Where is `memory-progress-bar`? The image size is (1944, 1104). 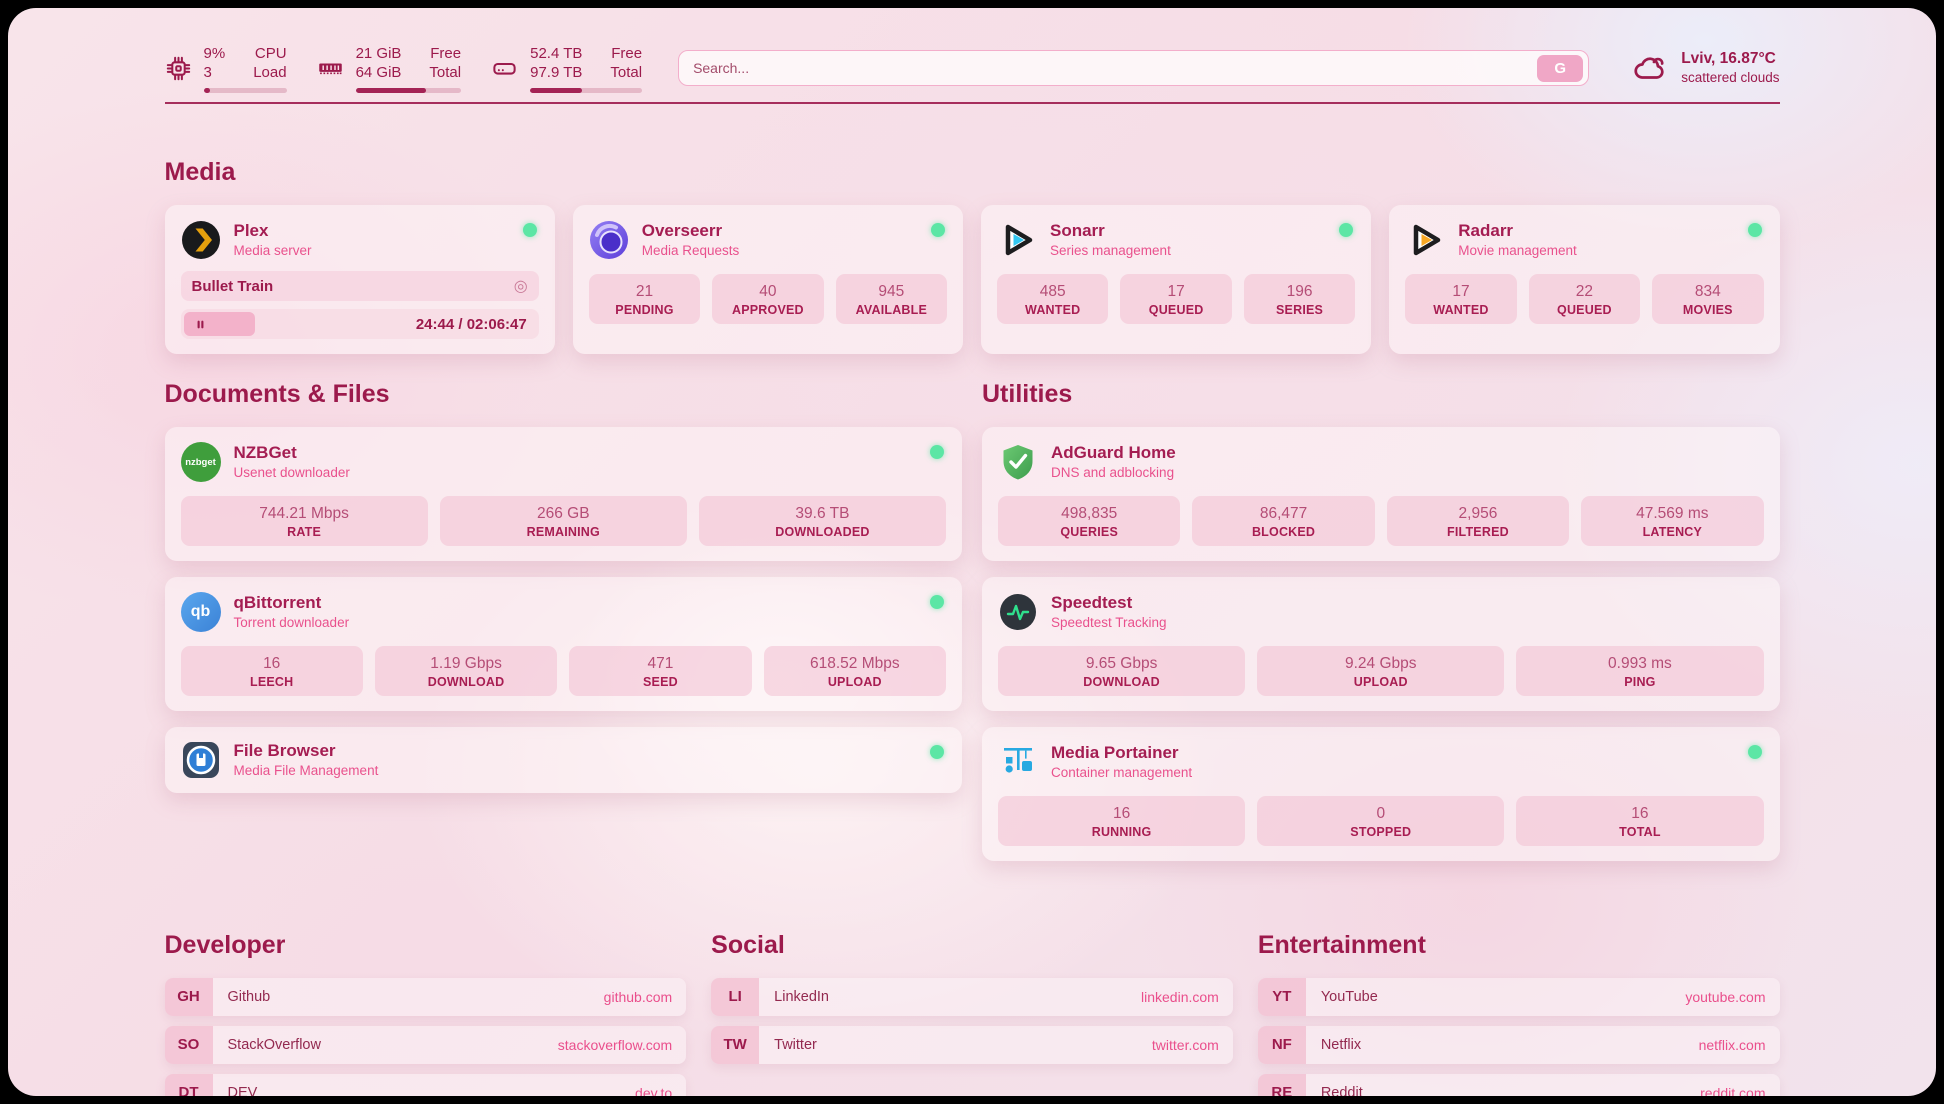
memory-progress-bar is located at coordinates (408, 90).